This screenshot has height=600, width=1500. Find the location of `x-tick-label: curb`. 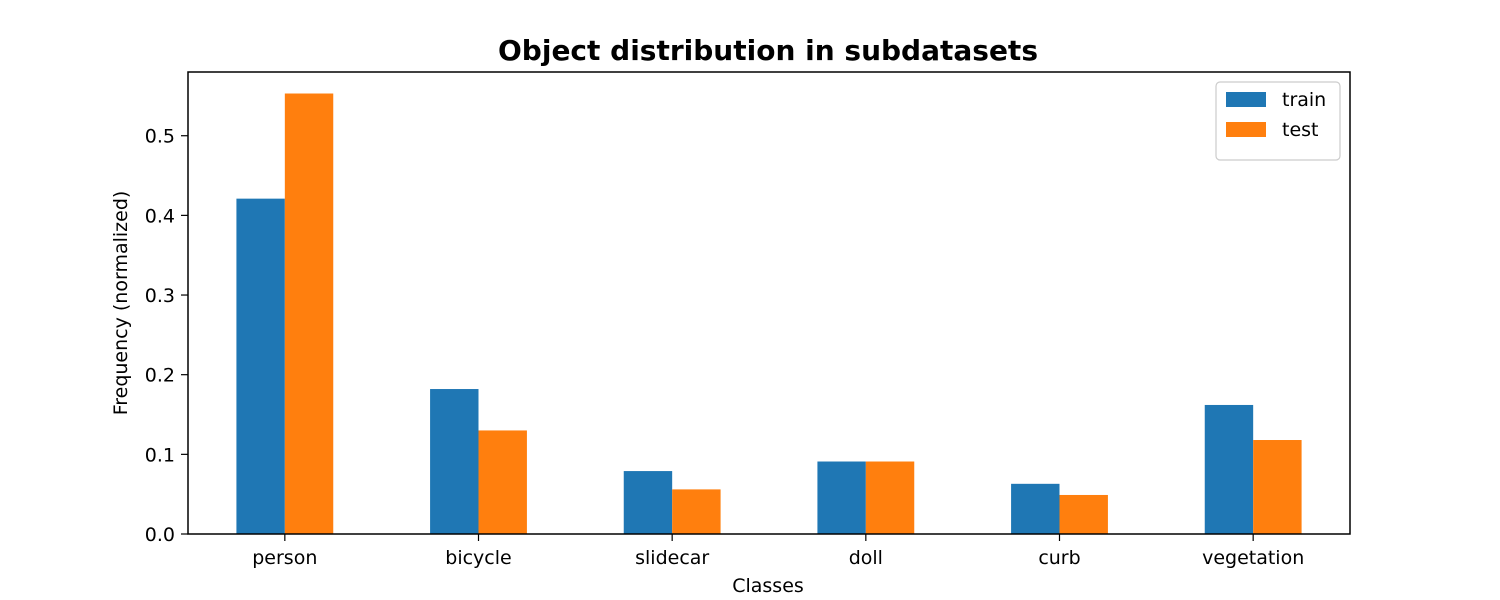

x-tick-label: curb is located at coordinates (1059, 558).